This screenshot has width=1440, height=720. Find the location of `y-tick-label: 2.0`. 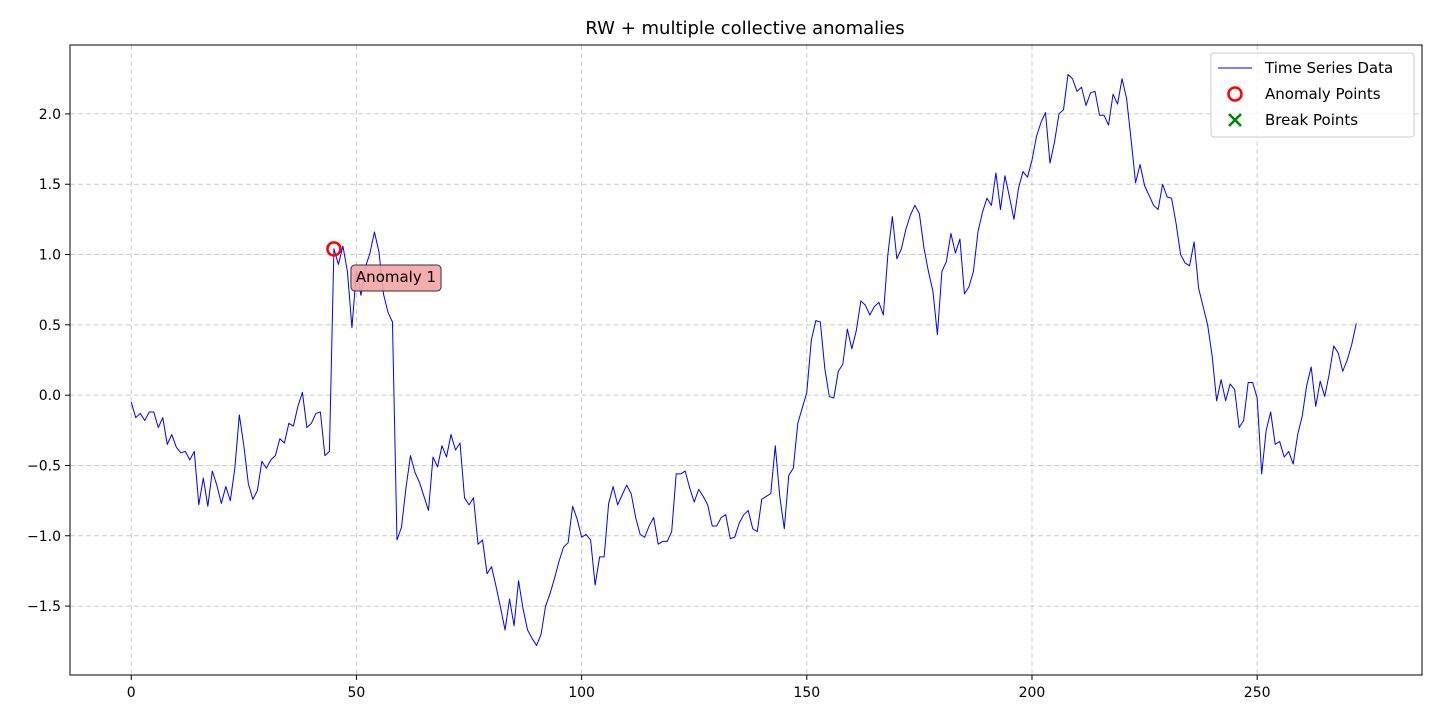

y-tick-label: 2.0 is located at coordinates (50, 115).